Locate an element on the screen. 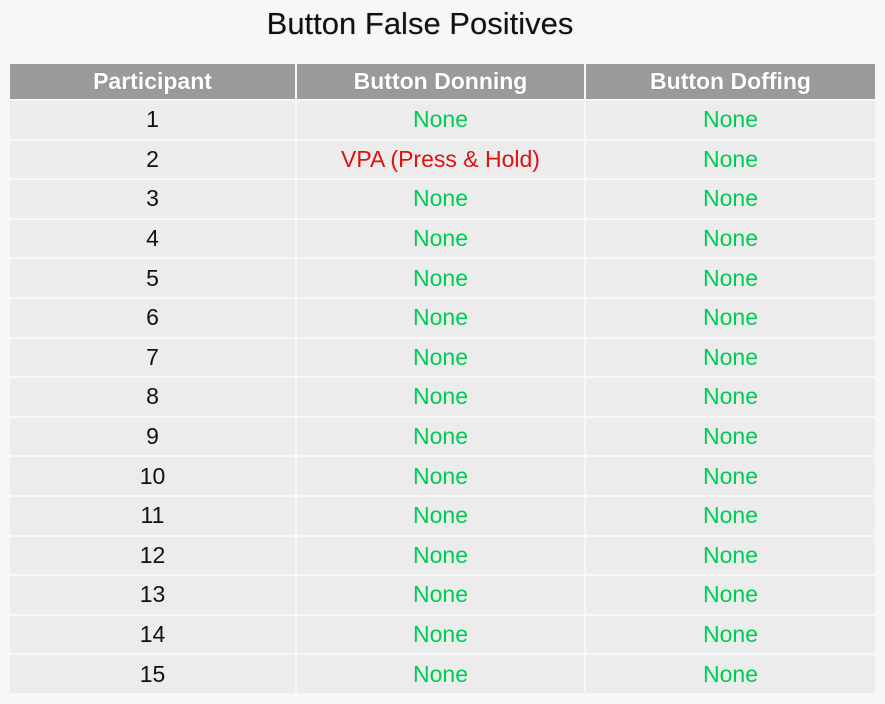  table-row: 4 None None is located at coordinates (442, 239).